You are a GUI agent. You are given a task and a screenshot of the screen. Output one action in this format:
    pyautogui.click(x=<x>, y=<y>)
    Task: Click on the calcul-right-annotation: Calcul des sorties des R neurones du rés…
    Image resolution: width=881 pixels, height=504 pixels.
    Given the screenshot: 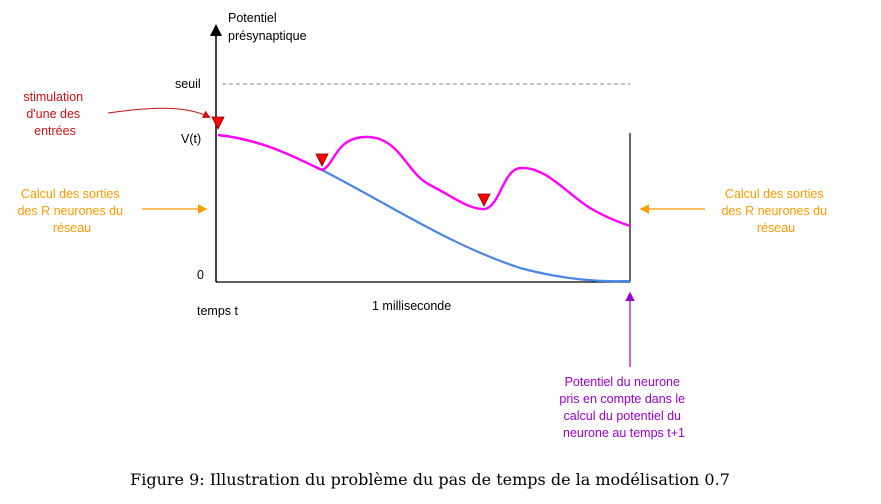 What is the action you would take?
    pyautogui.click(x=775, y=211)
    